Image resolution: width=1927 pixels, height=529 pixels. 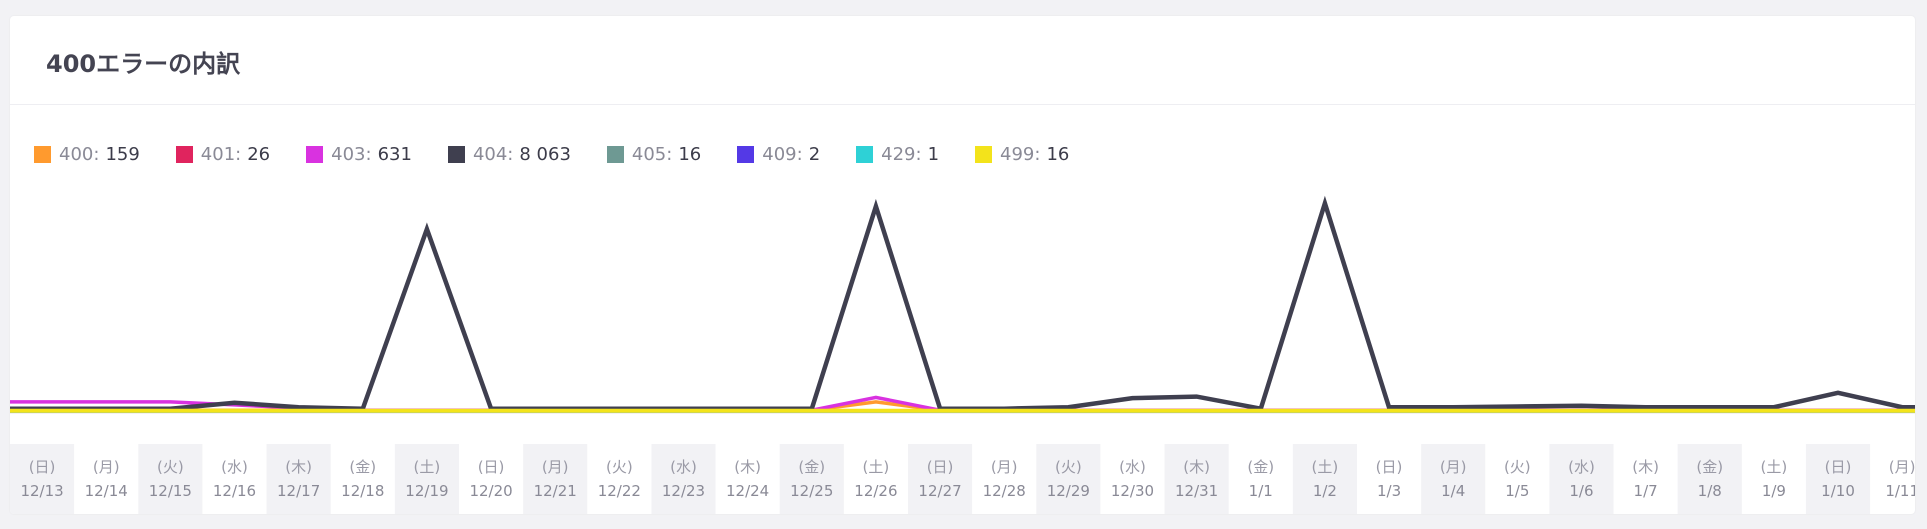 What do you see at coordinates (170, 491) in the screenshot?
I see `xtick-date: 12/15` at bounding box center [170, 491].